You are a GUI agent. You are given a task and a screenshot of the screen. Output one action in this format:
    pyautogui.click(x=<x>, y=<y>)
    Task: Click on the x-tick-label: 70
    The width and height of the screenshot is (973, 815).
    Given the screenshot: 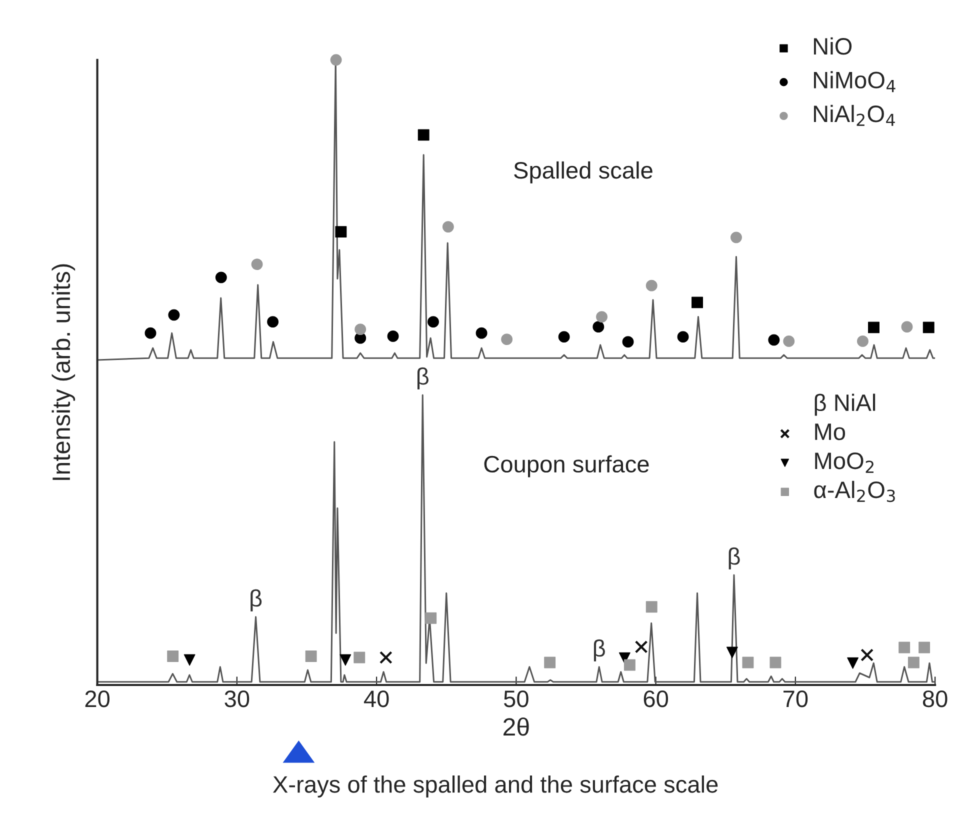 What is the action you would take?
    pyautogui.click(x=796, y=699)
    